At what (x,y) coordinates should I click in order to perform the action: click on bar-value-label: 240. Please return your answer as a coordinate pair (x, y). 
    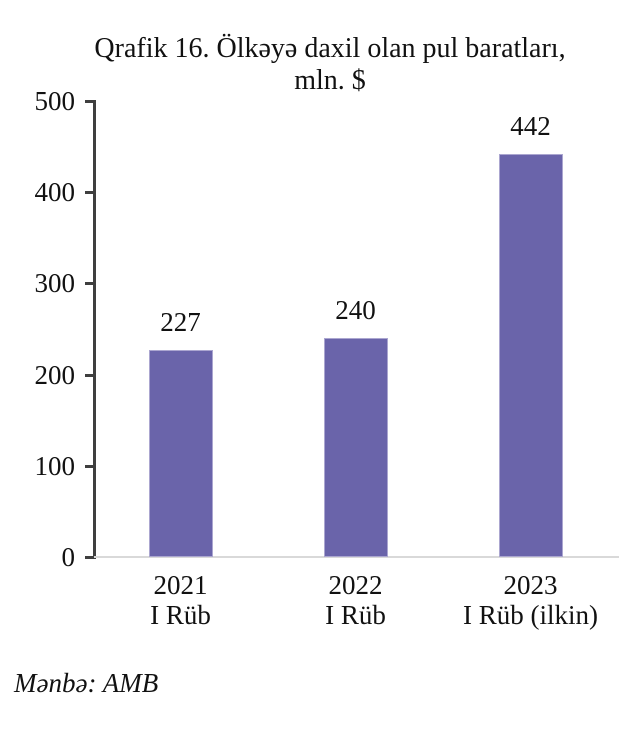
    Looking at the image, I should click on (355, 310).